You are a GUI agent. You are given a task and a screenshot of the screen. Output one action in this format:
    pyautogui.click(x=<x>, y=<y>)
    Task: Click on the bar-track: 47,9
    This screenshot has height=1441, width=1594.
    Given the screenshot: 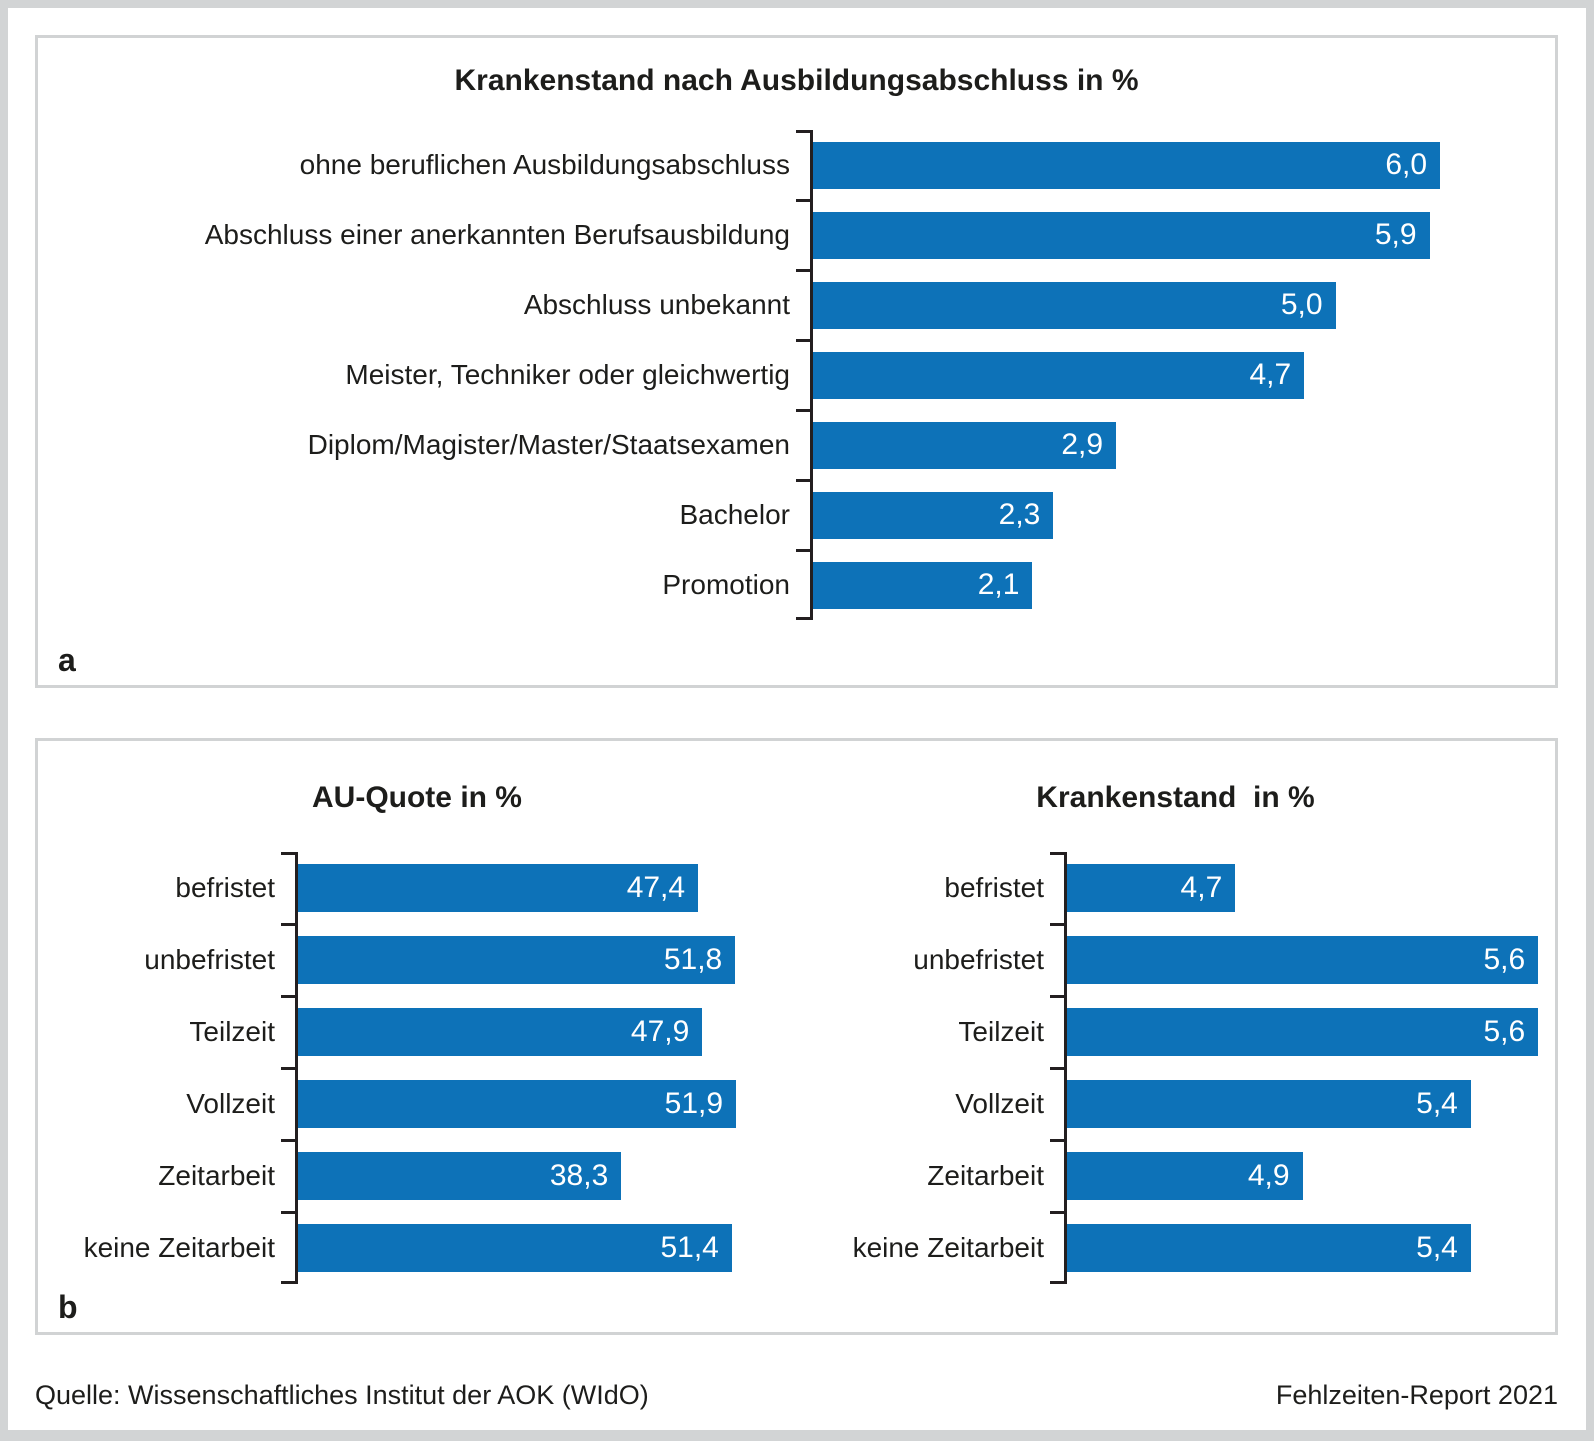 What is the action you would take?
    pyautogui.click(x=545, y=1032)
    